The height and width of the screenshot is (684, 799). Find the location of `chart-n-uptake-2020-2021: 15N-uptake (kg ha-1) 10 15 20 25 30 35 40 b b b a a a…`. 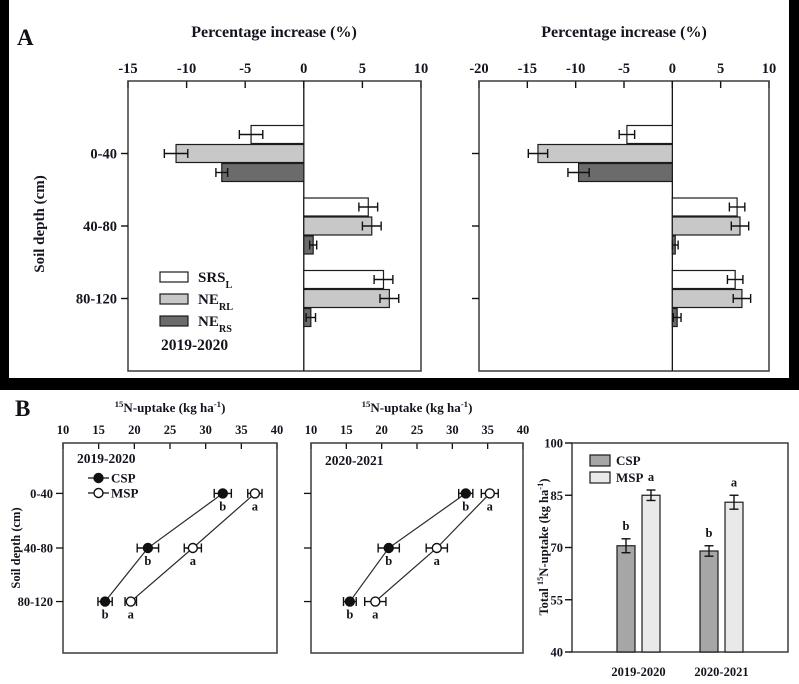

chart-n-uptake-2020-2021: 15N-uptake (kg ha-1) 10 15 20 25 30 35 40 b b b a a a… is located at coordinates (417, 526).